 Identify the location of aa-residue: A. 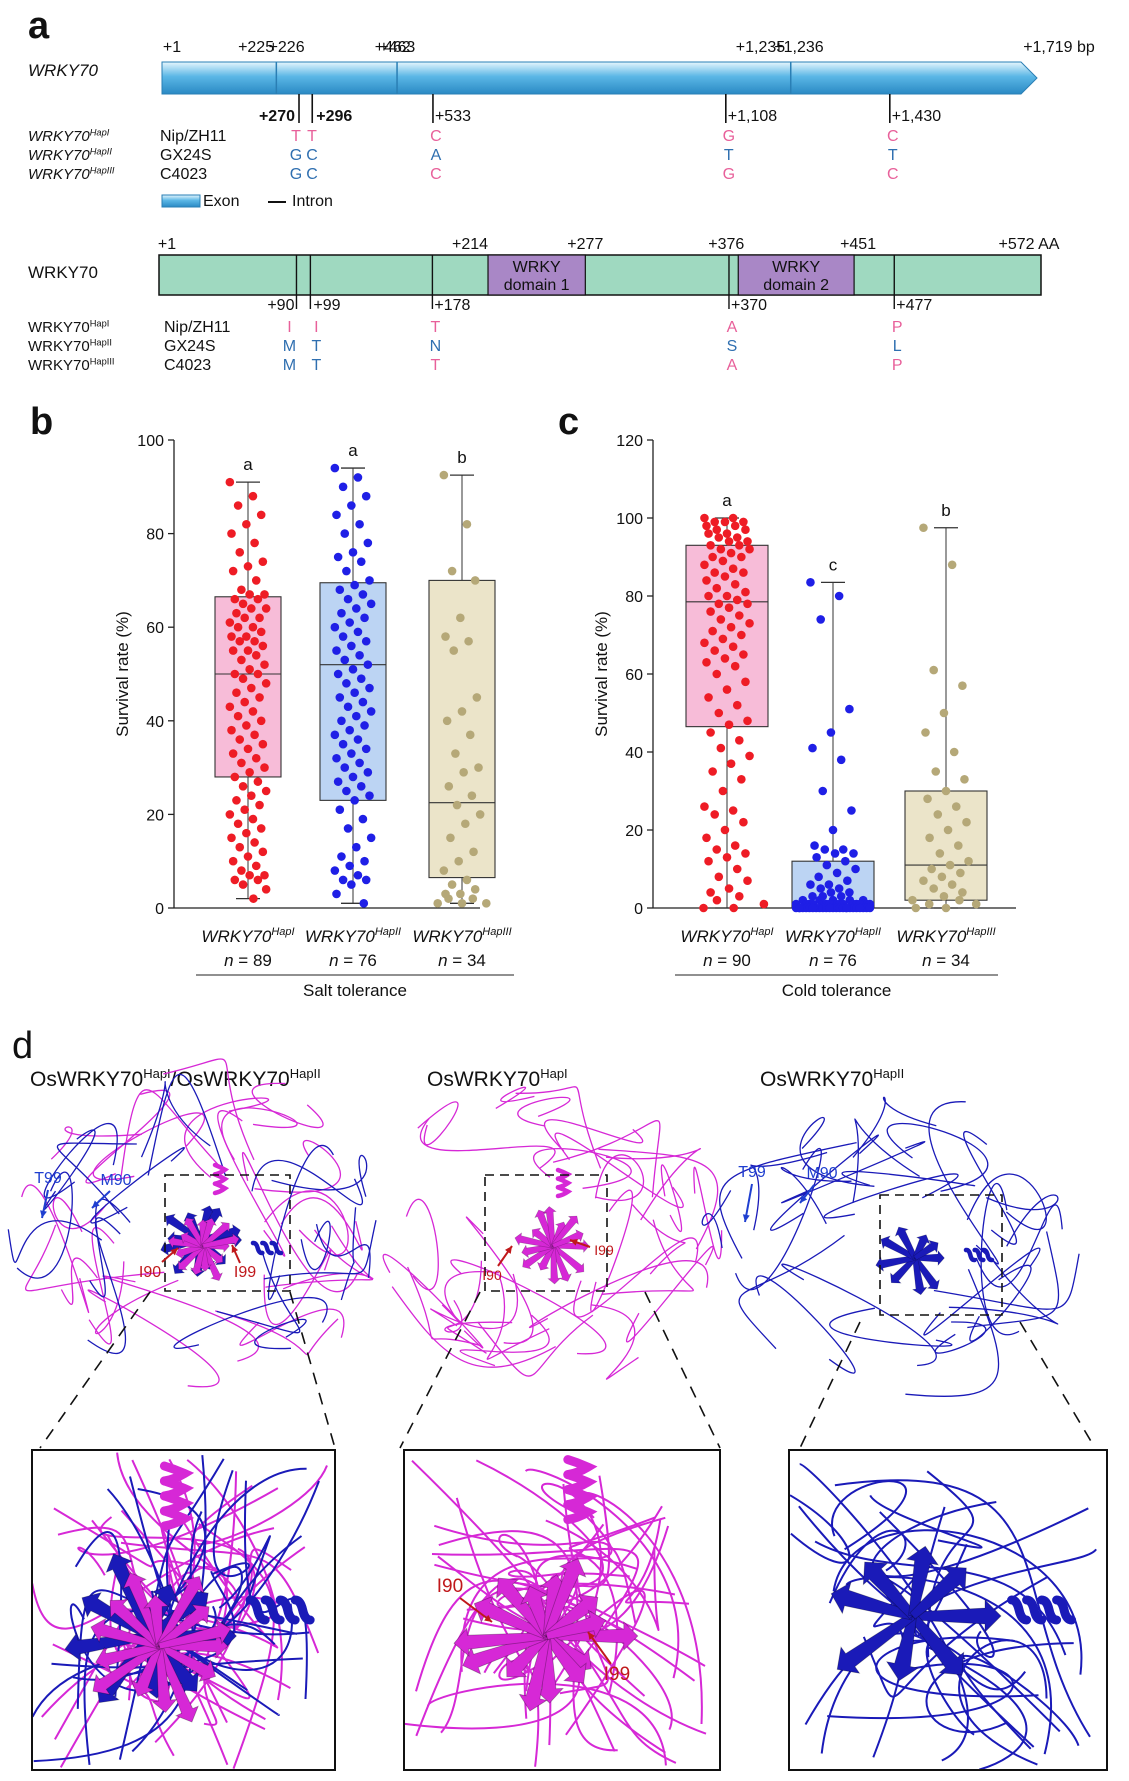
(732, 327).